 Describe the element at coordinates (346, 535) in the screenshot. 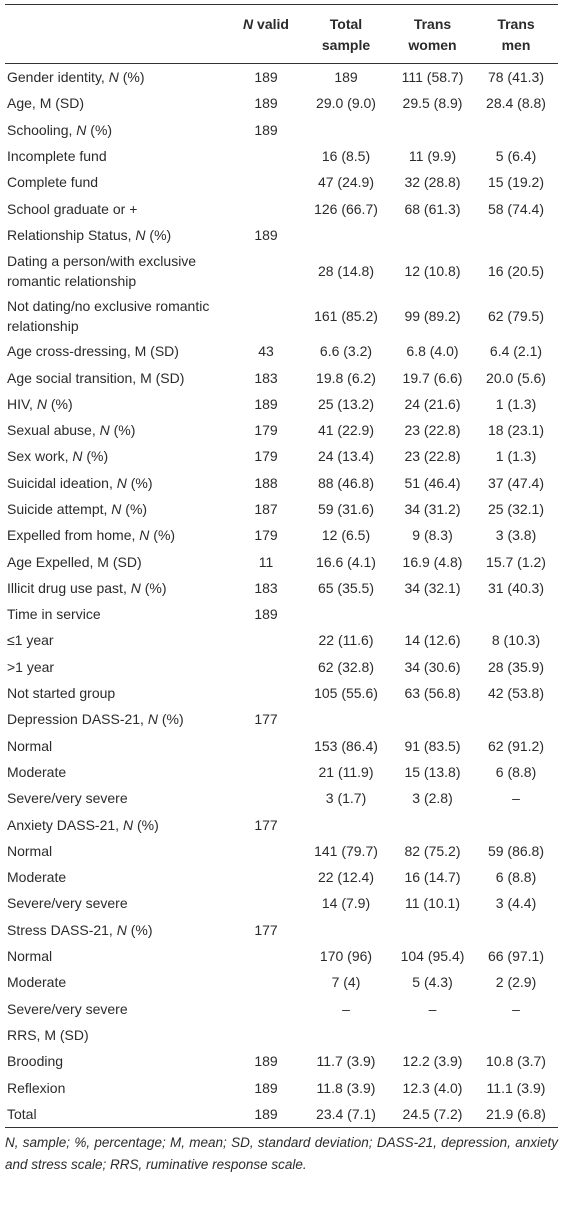

I see `value-cell: 12 (6.5)` at that location.